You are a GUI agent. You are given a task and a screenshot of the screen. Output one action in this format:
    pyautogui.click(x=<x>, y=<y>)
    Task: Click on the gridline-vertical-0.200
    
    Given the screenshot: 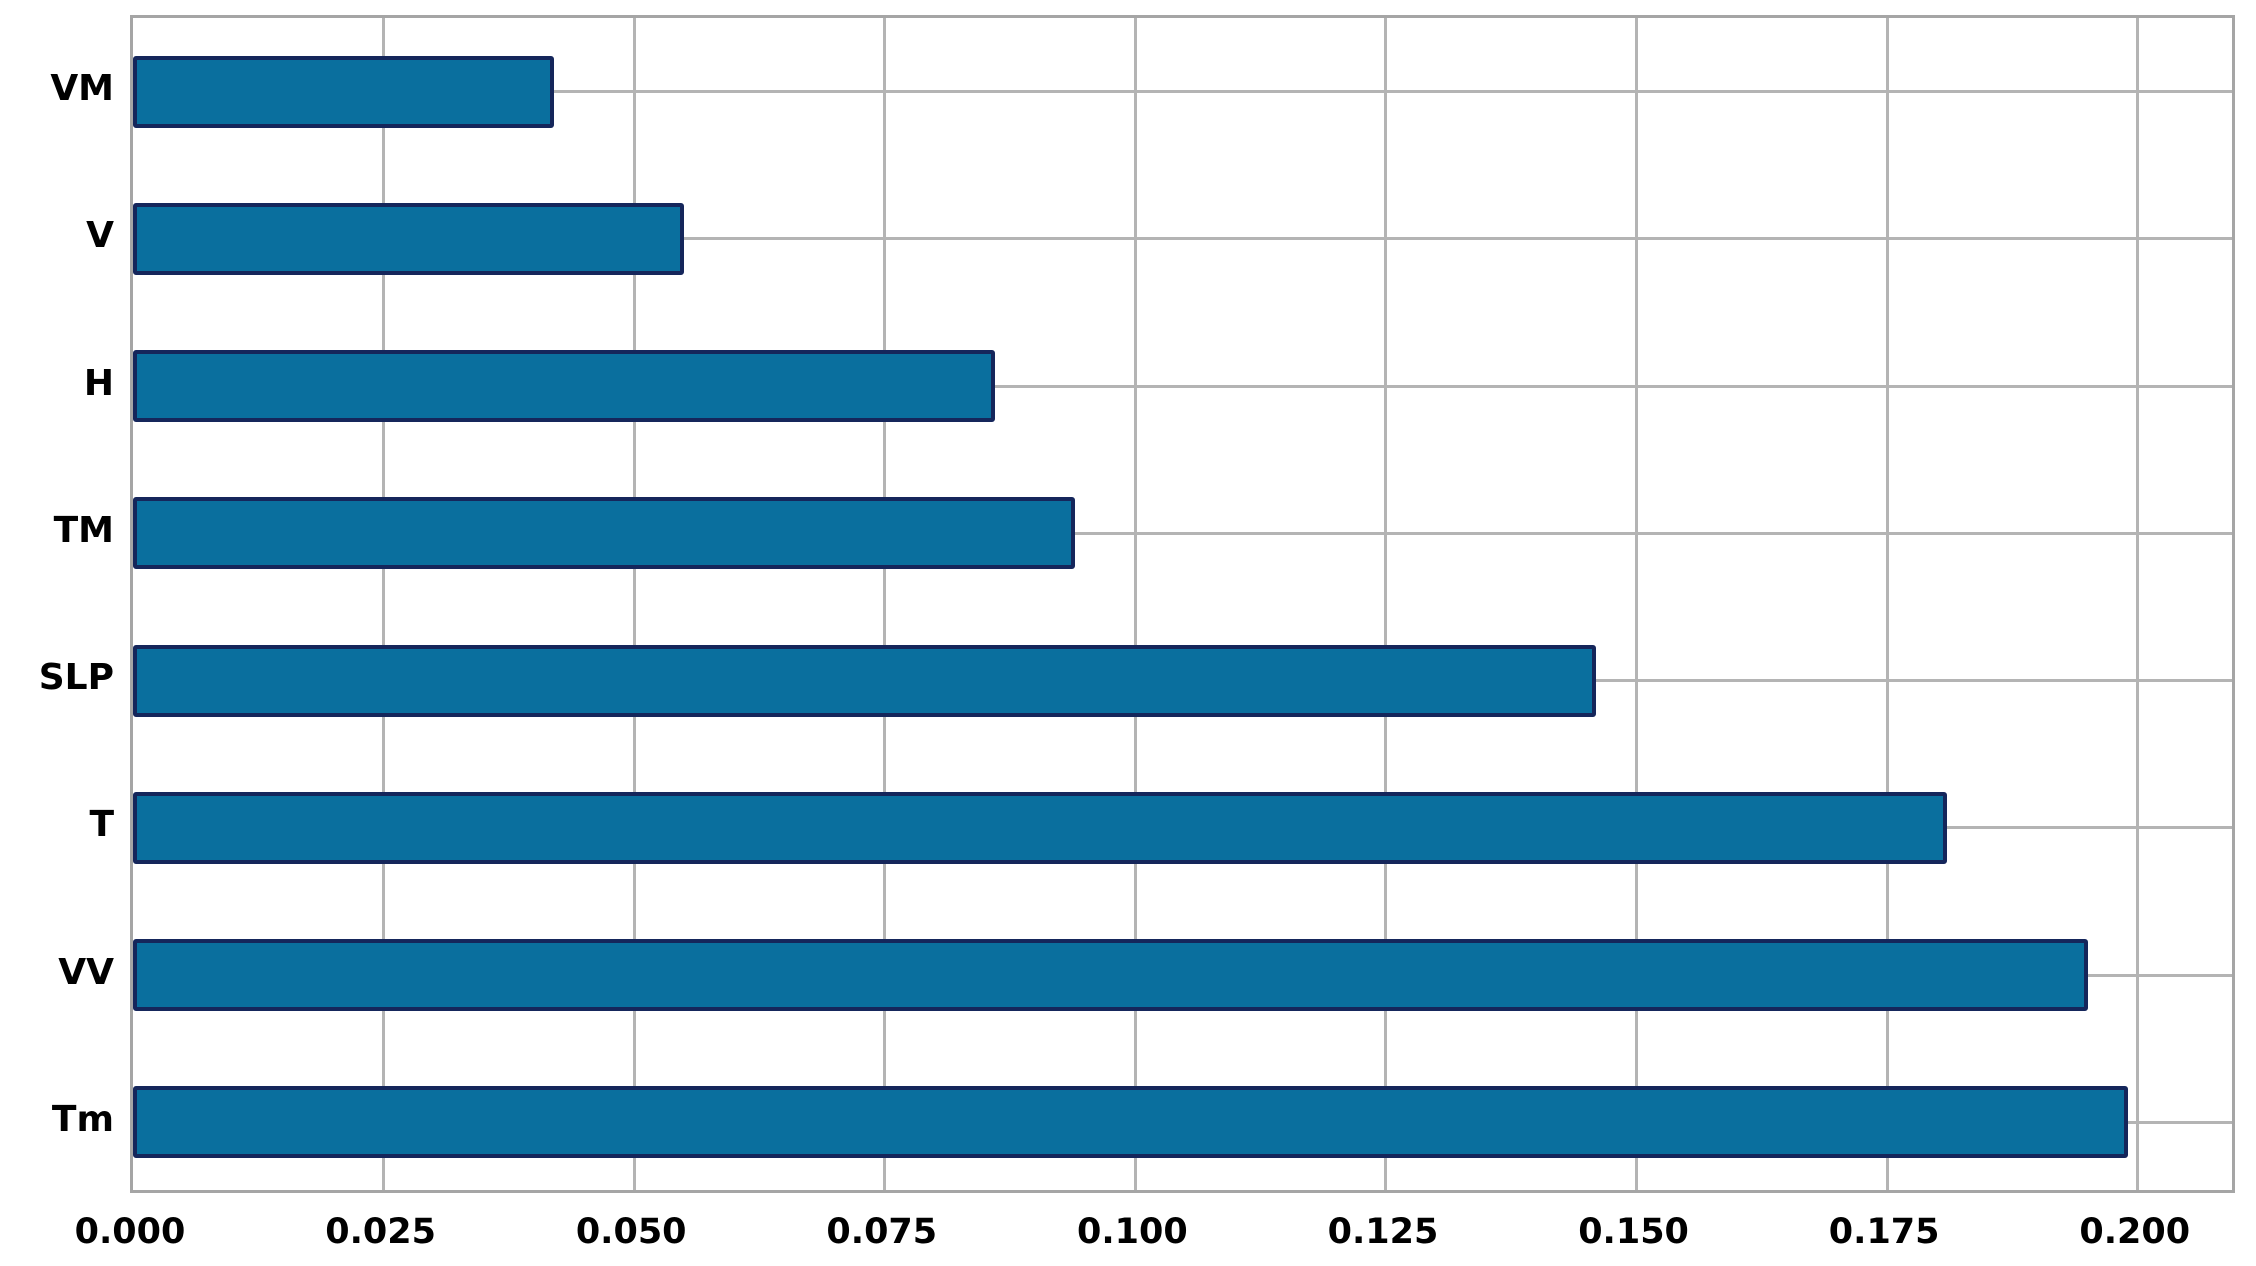 What is the action you would take?
    pyautogui.click(x=2138, y=604)
    